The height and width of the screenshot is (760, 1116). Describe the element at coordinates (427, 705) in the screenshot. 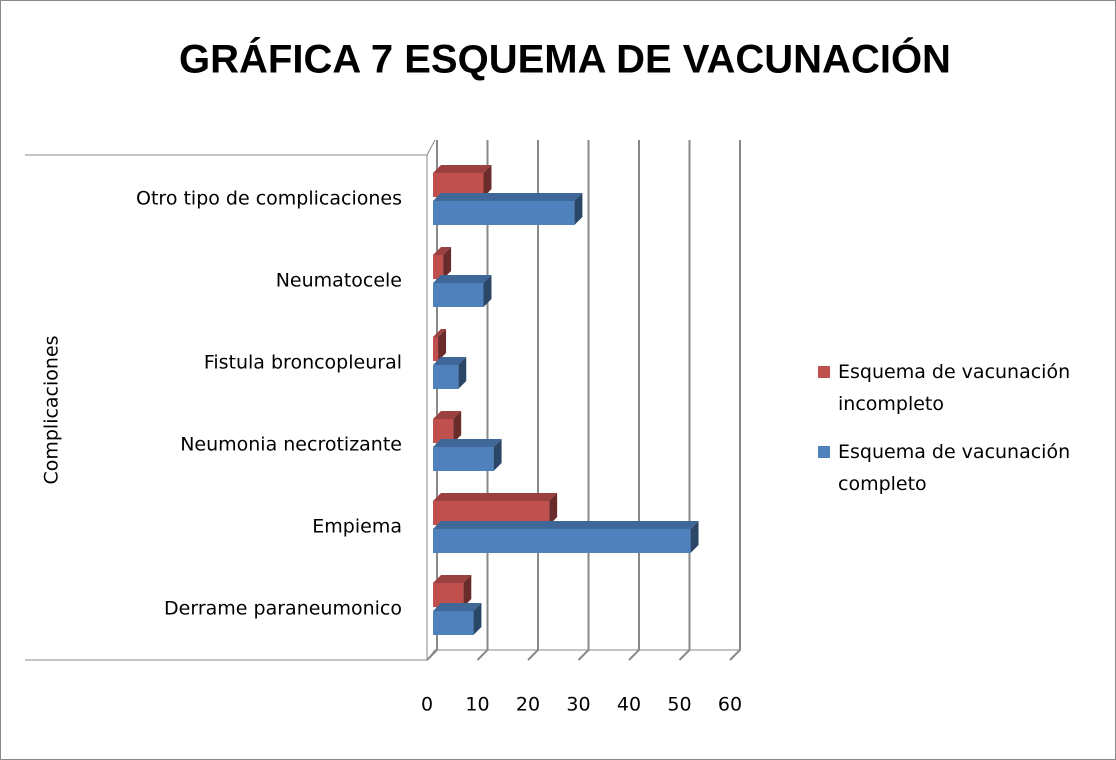

I see `x-tick-label: 0` at that location.